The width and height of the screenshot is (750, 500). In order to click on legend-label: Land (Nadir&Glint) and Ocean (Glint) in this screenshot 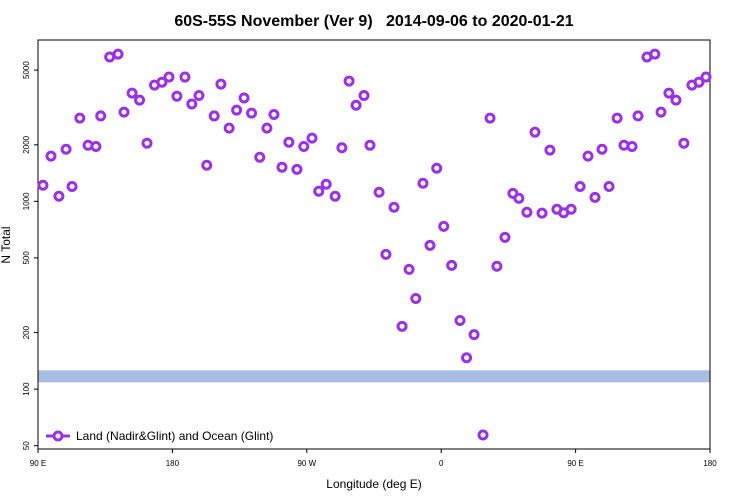, I will do `click(174, 436)`.